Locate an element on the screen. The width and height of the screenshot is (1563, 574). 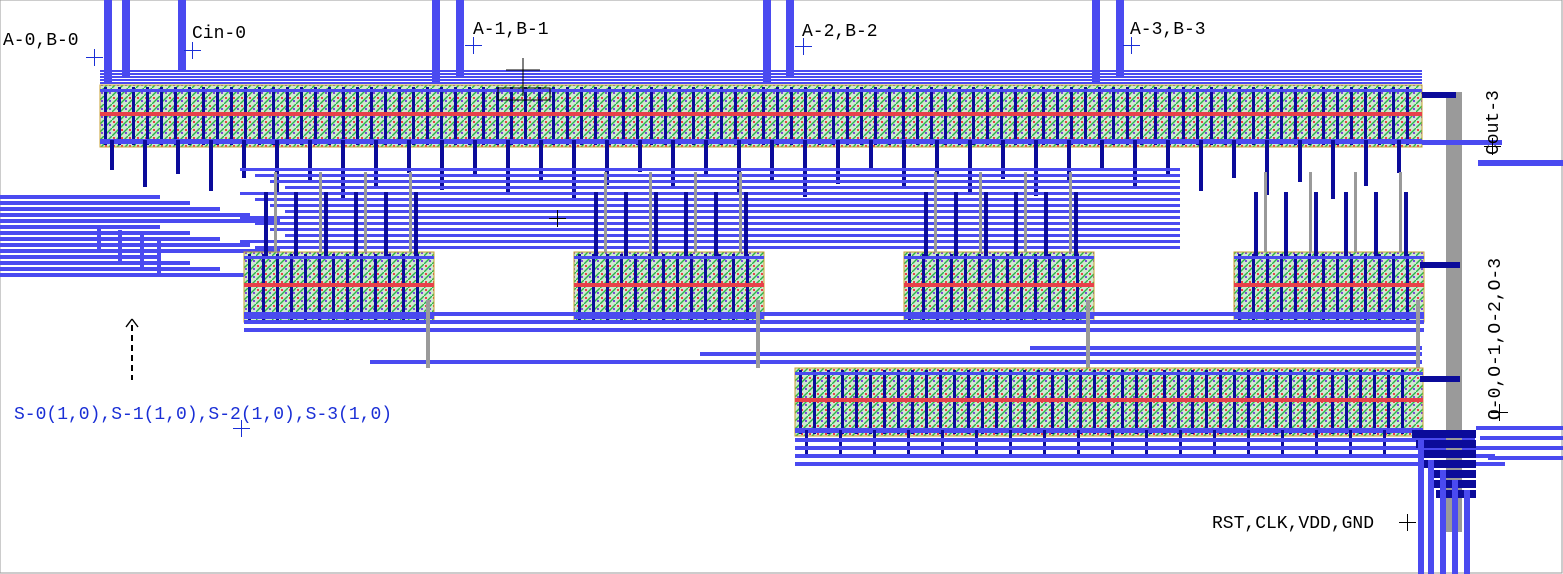
pin-label-outputs: O-0,O-1,O-2,O-3 is located at coordinates (1496, 338).